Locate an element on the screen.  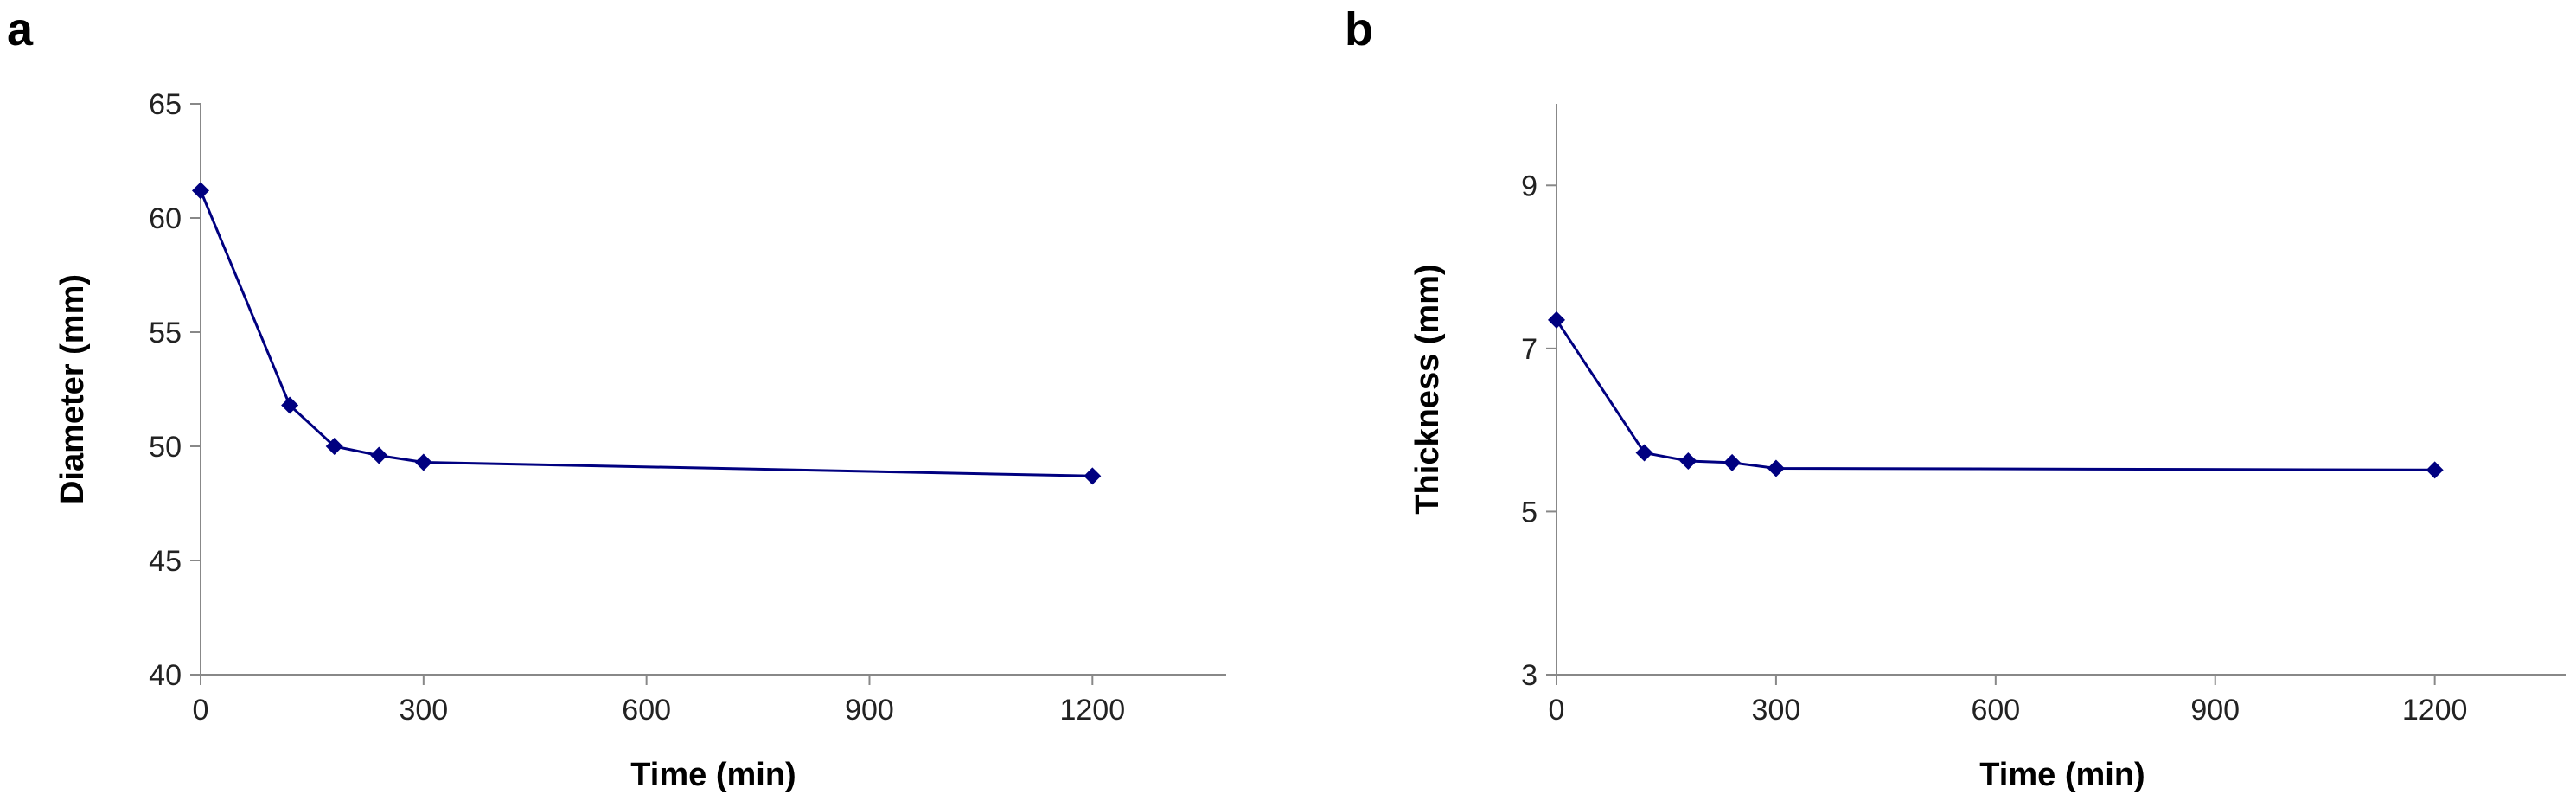
y-tick-label: 3 is located at coordinates (1529, 676).